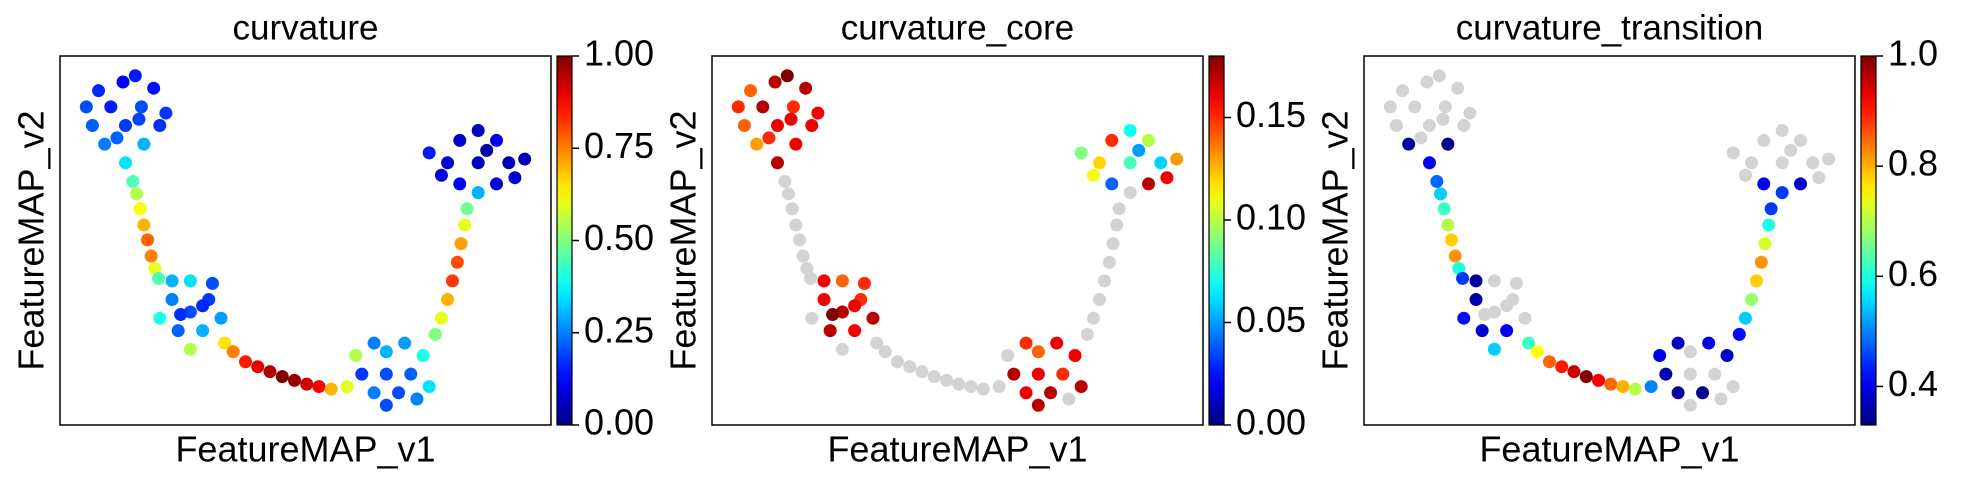  Describe the element at coordinates (1913, 383) in the screenshot. I see `colorbar-tick-label: 0.4` at that location.